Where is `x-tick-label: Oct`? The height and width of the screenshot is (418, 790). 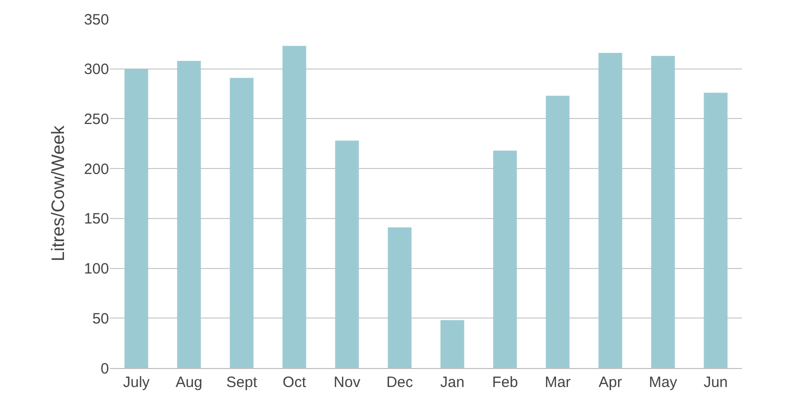 x-tick-label: Oct is located at coordinates (294, 382).